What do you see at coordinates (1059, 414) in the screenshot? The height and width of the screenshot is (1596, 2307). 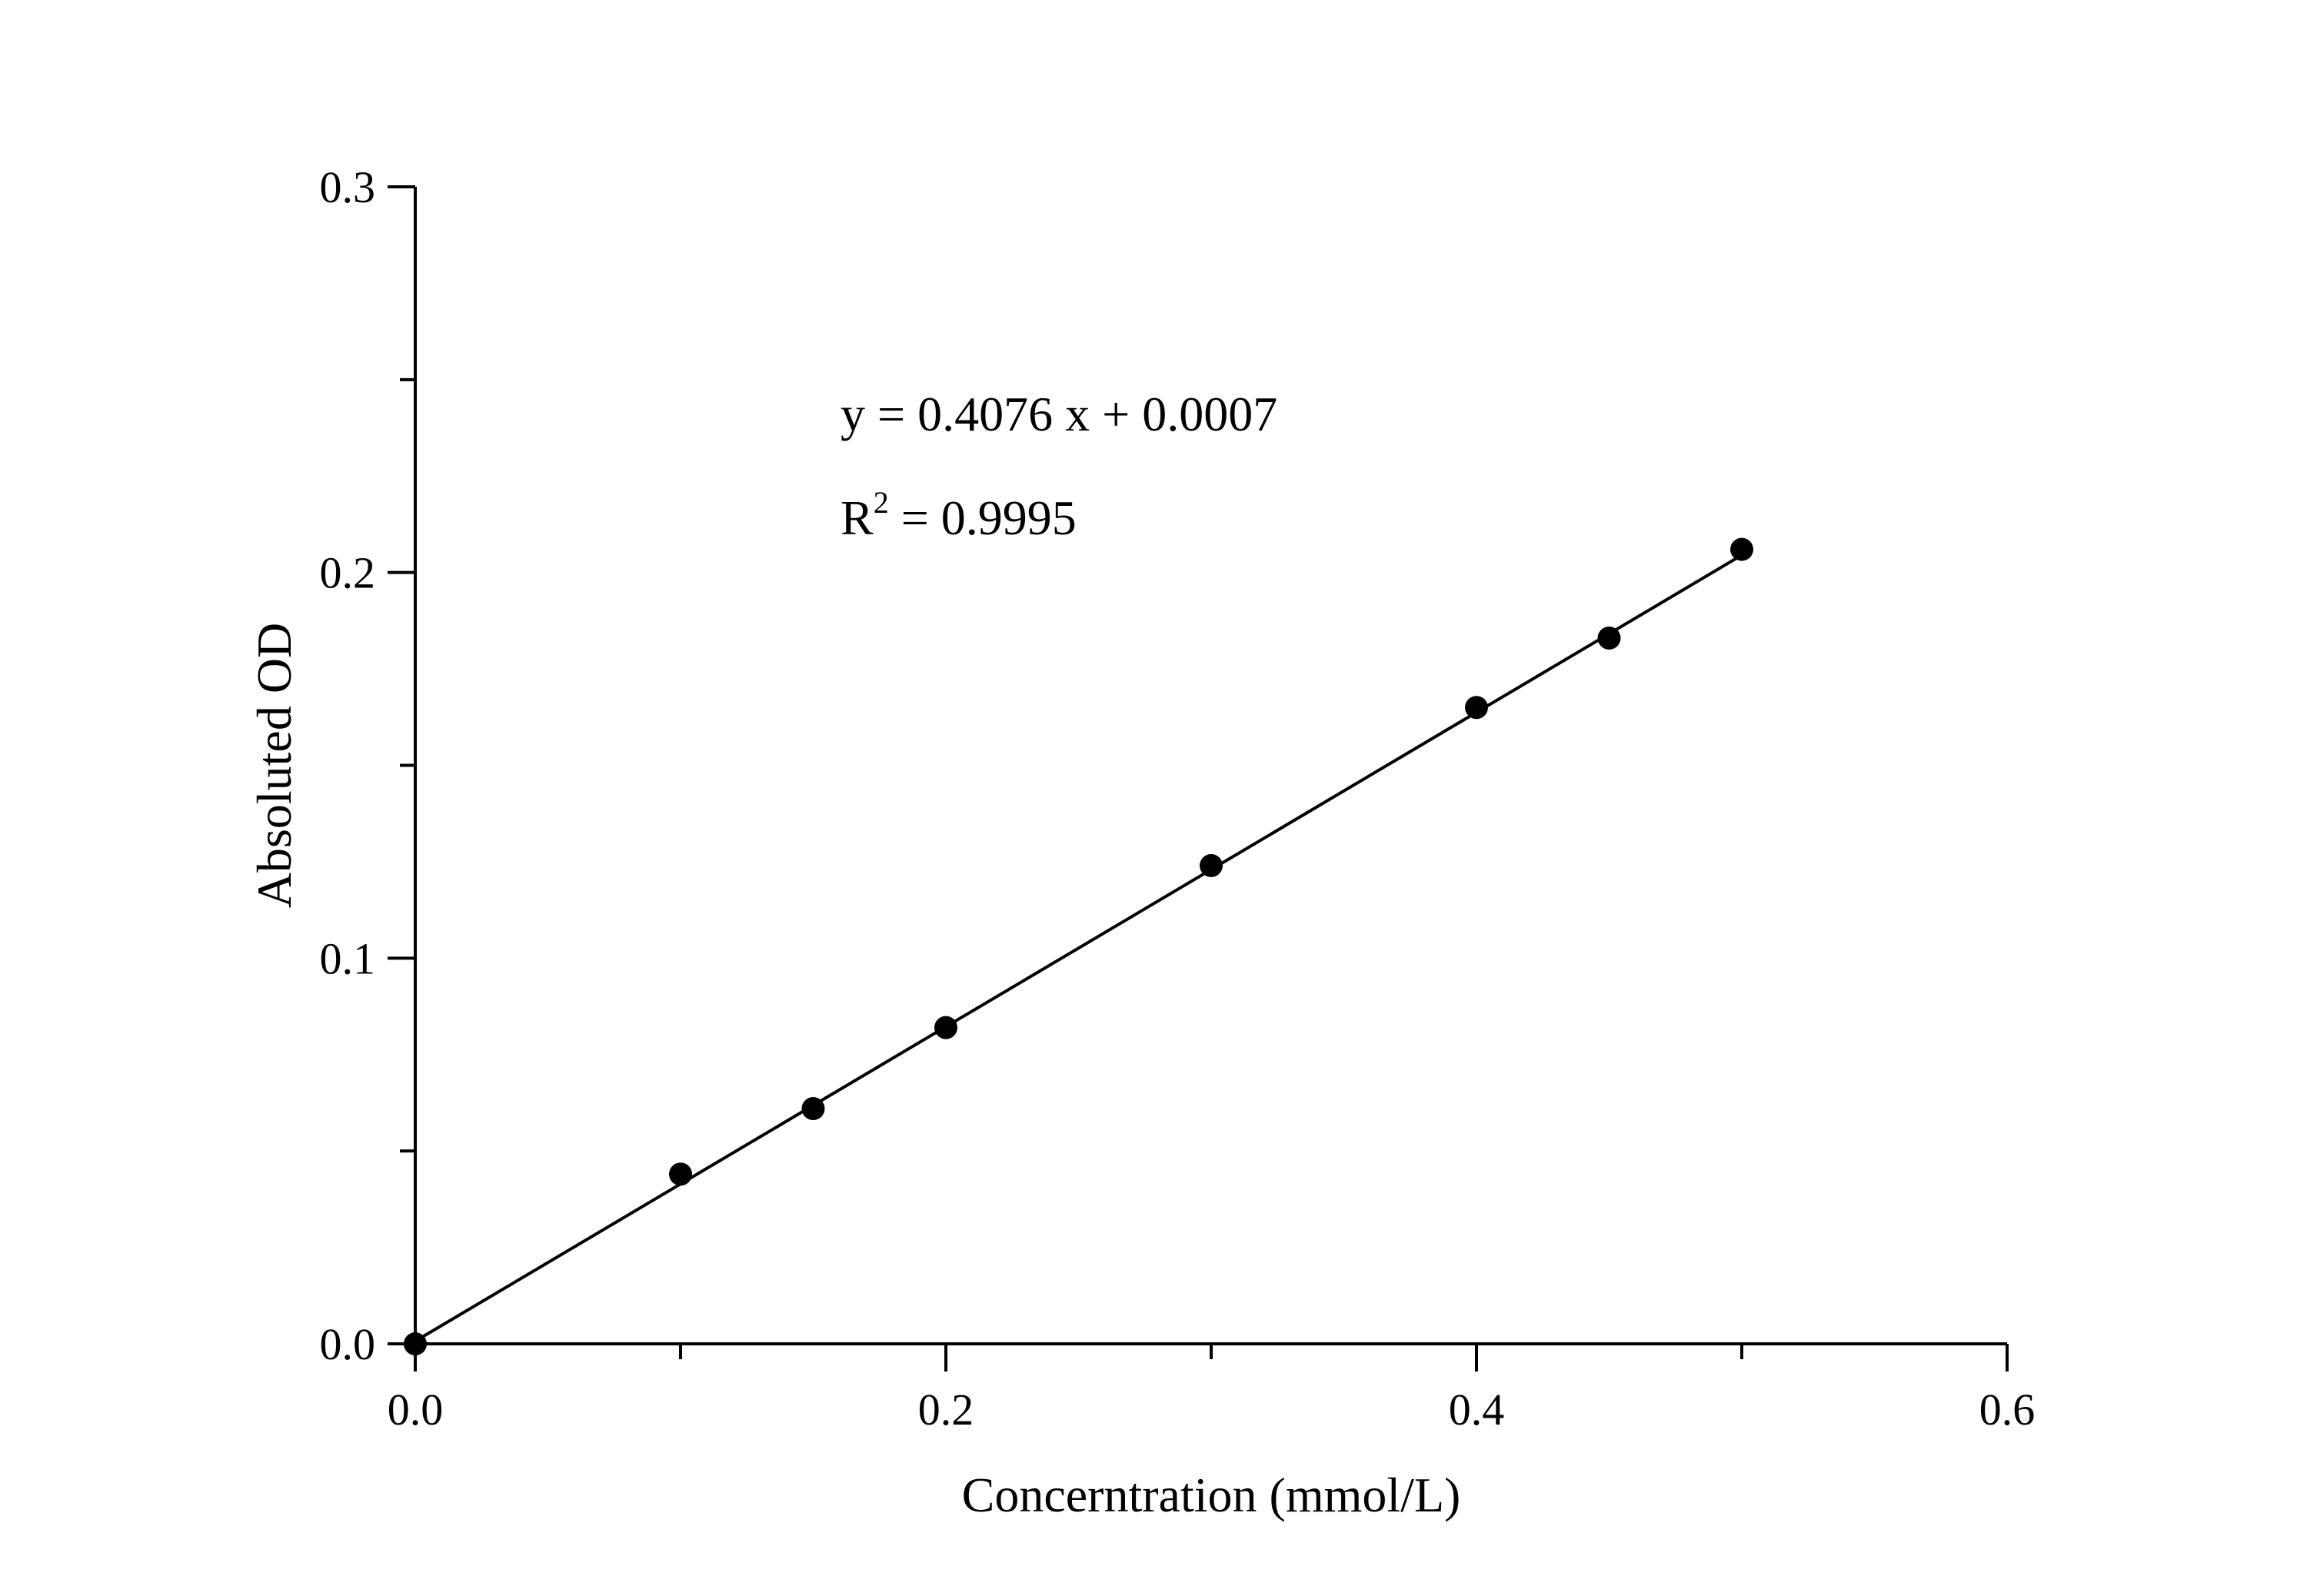 I see `equation-annotation: y = 0.4076 x + 0.0007` at bounding box center [1059, 414].